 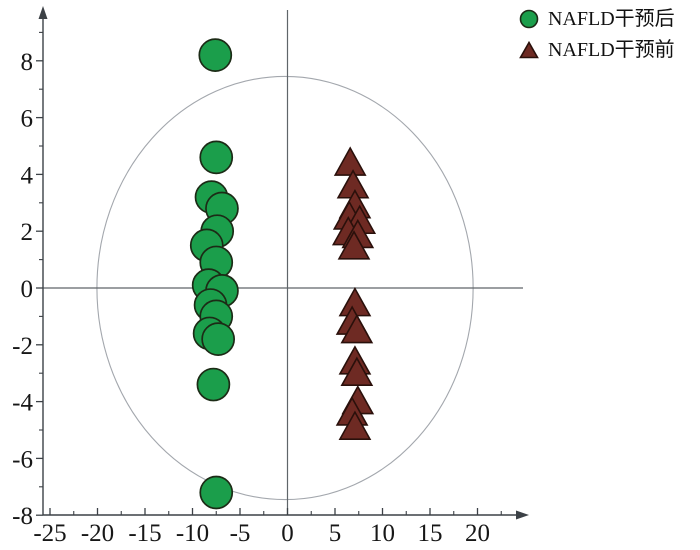 I want to click on y-axis-arrow-icon, so click(x=43, y=12).